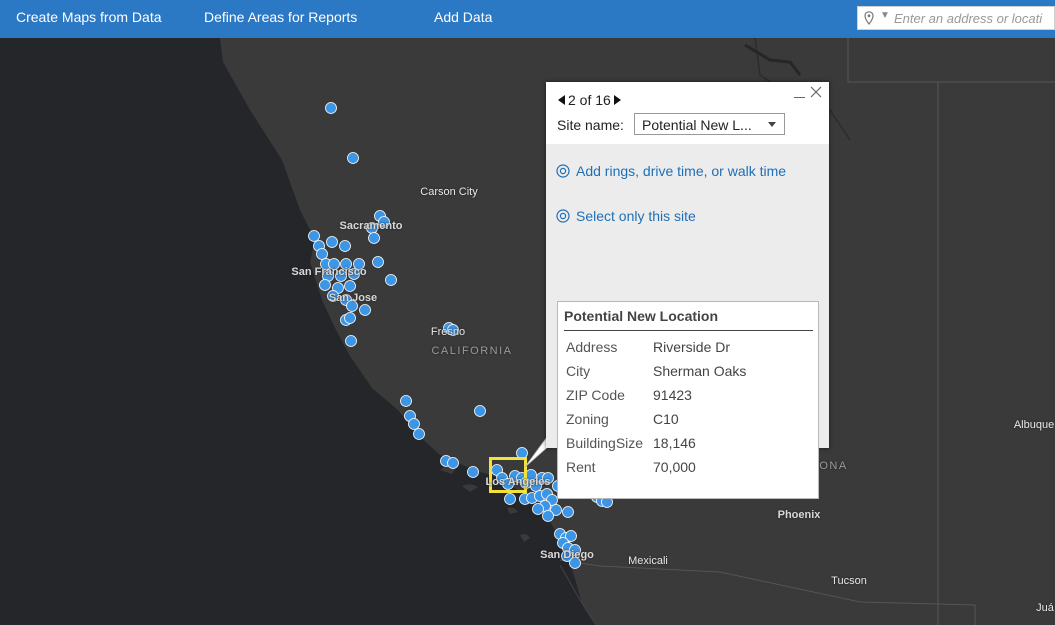 This screenshot has height=625, width=1055. I want to click on select-only-site-button: Select only this site, so click(626, 216).